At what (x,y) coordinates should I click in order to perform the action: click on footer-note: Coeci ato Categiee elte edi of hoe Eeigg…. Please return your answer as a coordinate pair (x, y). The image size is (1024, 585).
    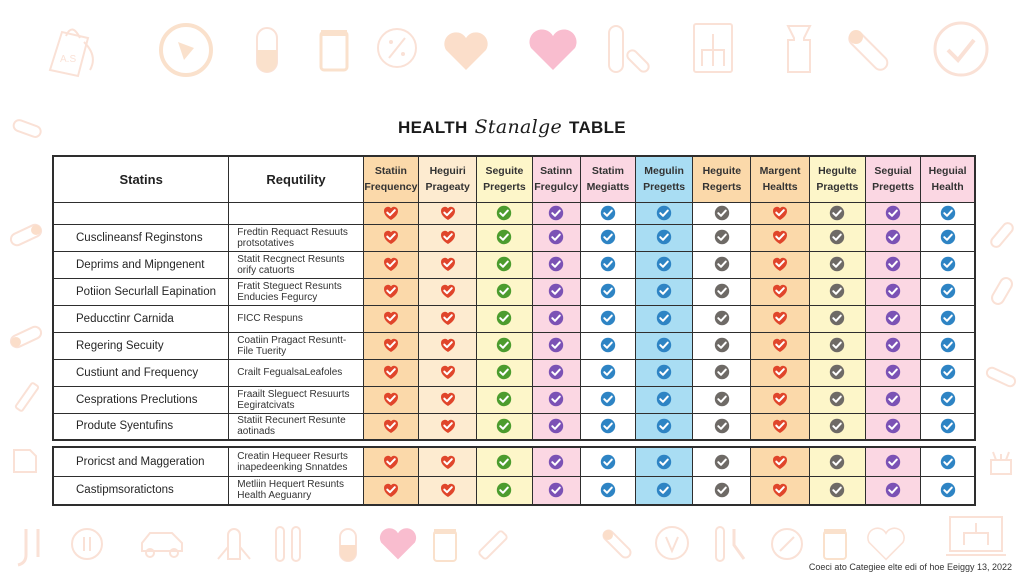
    Looking at the image, I should click on (910, 567).